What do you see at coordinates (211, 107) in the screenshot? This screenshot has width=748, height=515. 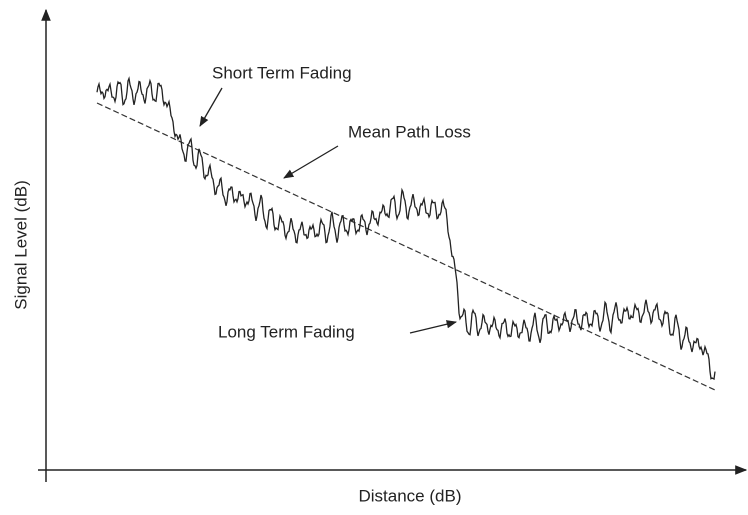 I see `short-term-arrow` at bounding box center [211, 107].